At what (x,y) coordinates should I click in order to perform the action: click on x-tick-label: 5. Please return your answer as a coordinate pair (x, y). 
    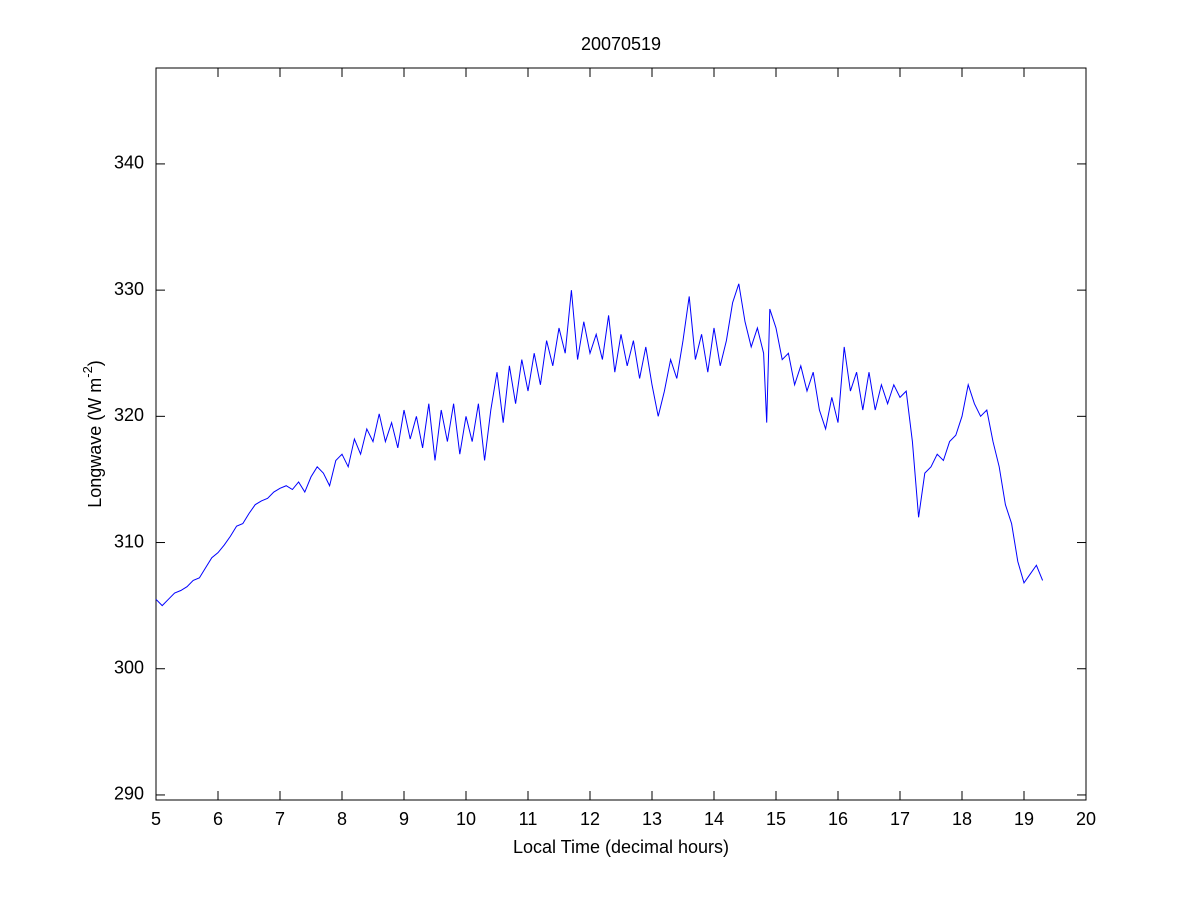
    Looking at the image, I should click on (156, 819).